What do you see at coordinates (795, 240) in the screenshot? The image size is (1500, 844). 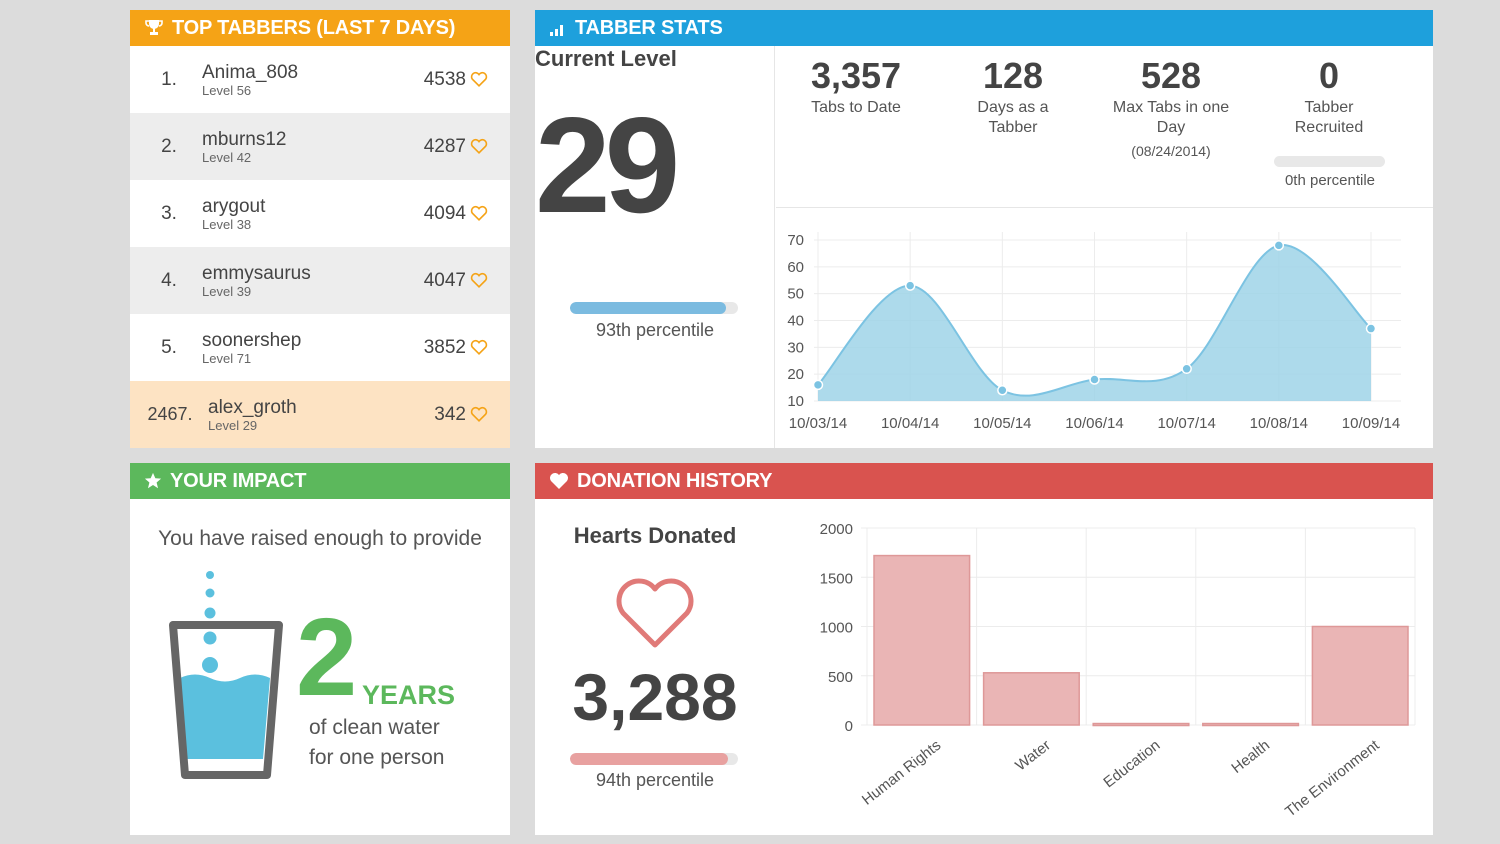 I see `y-tick-label: 70` at bounding box center [795, 240].